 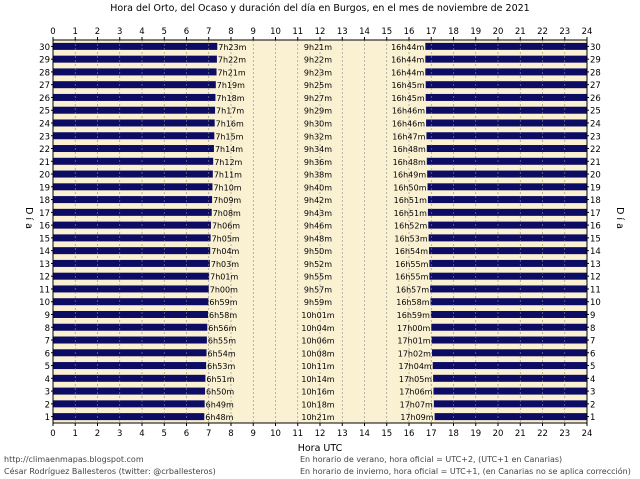 I want to click on sunset-label: 16h44m, so click(x=407, y=60).